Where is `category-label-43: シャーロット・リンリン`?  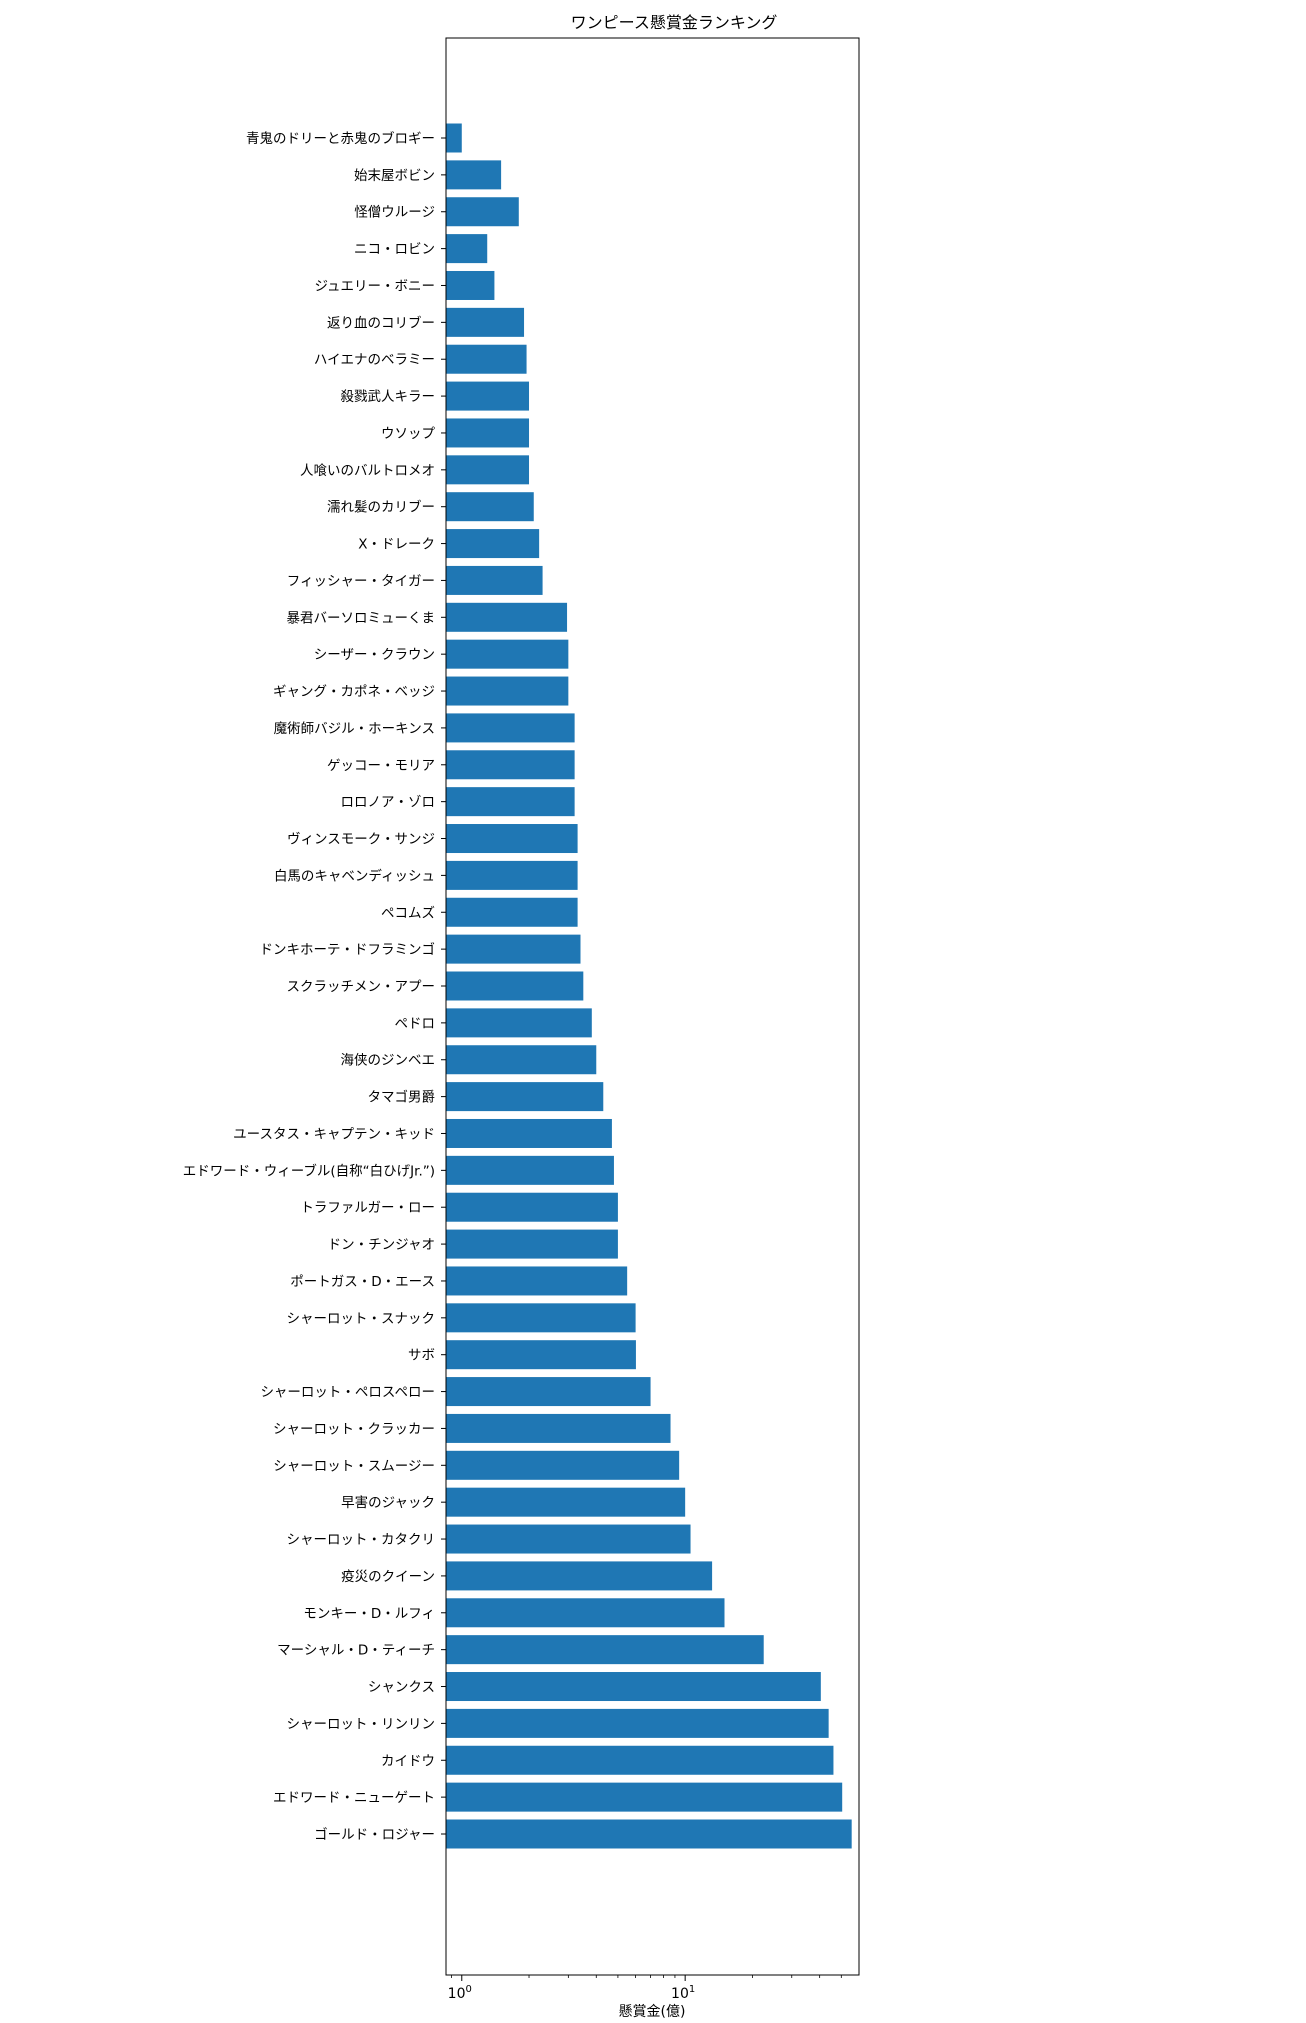
category-label-43: シャーロット・リンリン is located at coordinates (361, 1724).